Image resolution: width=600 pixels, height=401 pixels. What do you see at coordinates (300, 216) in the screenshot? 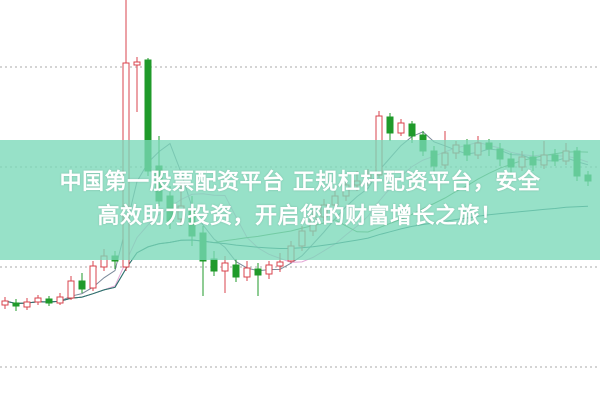
I see `banner-line-2: 高效助力投资，开启您的财富增长之旅！` at bounding box center [300, 216].